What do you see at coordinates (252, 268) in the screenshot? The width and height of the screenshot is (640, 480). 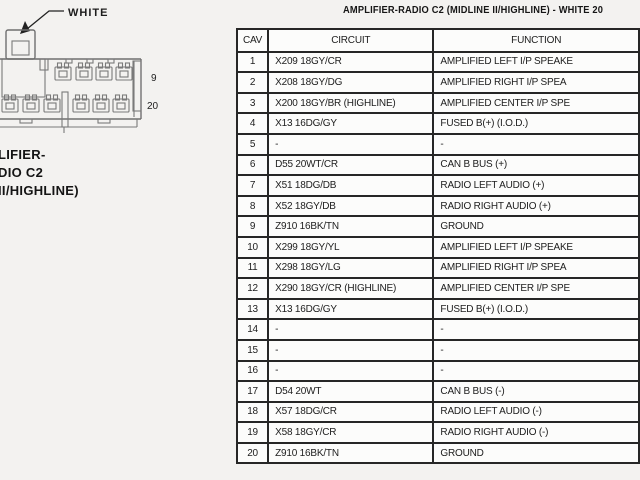 I see `cav-cell: 11` at bounding box center [252, 268].